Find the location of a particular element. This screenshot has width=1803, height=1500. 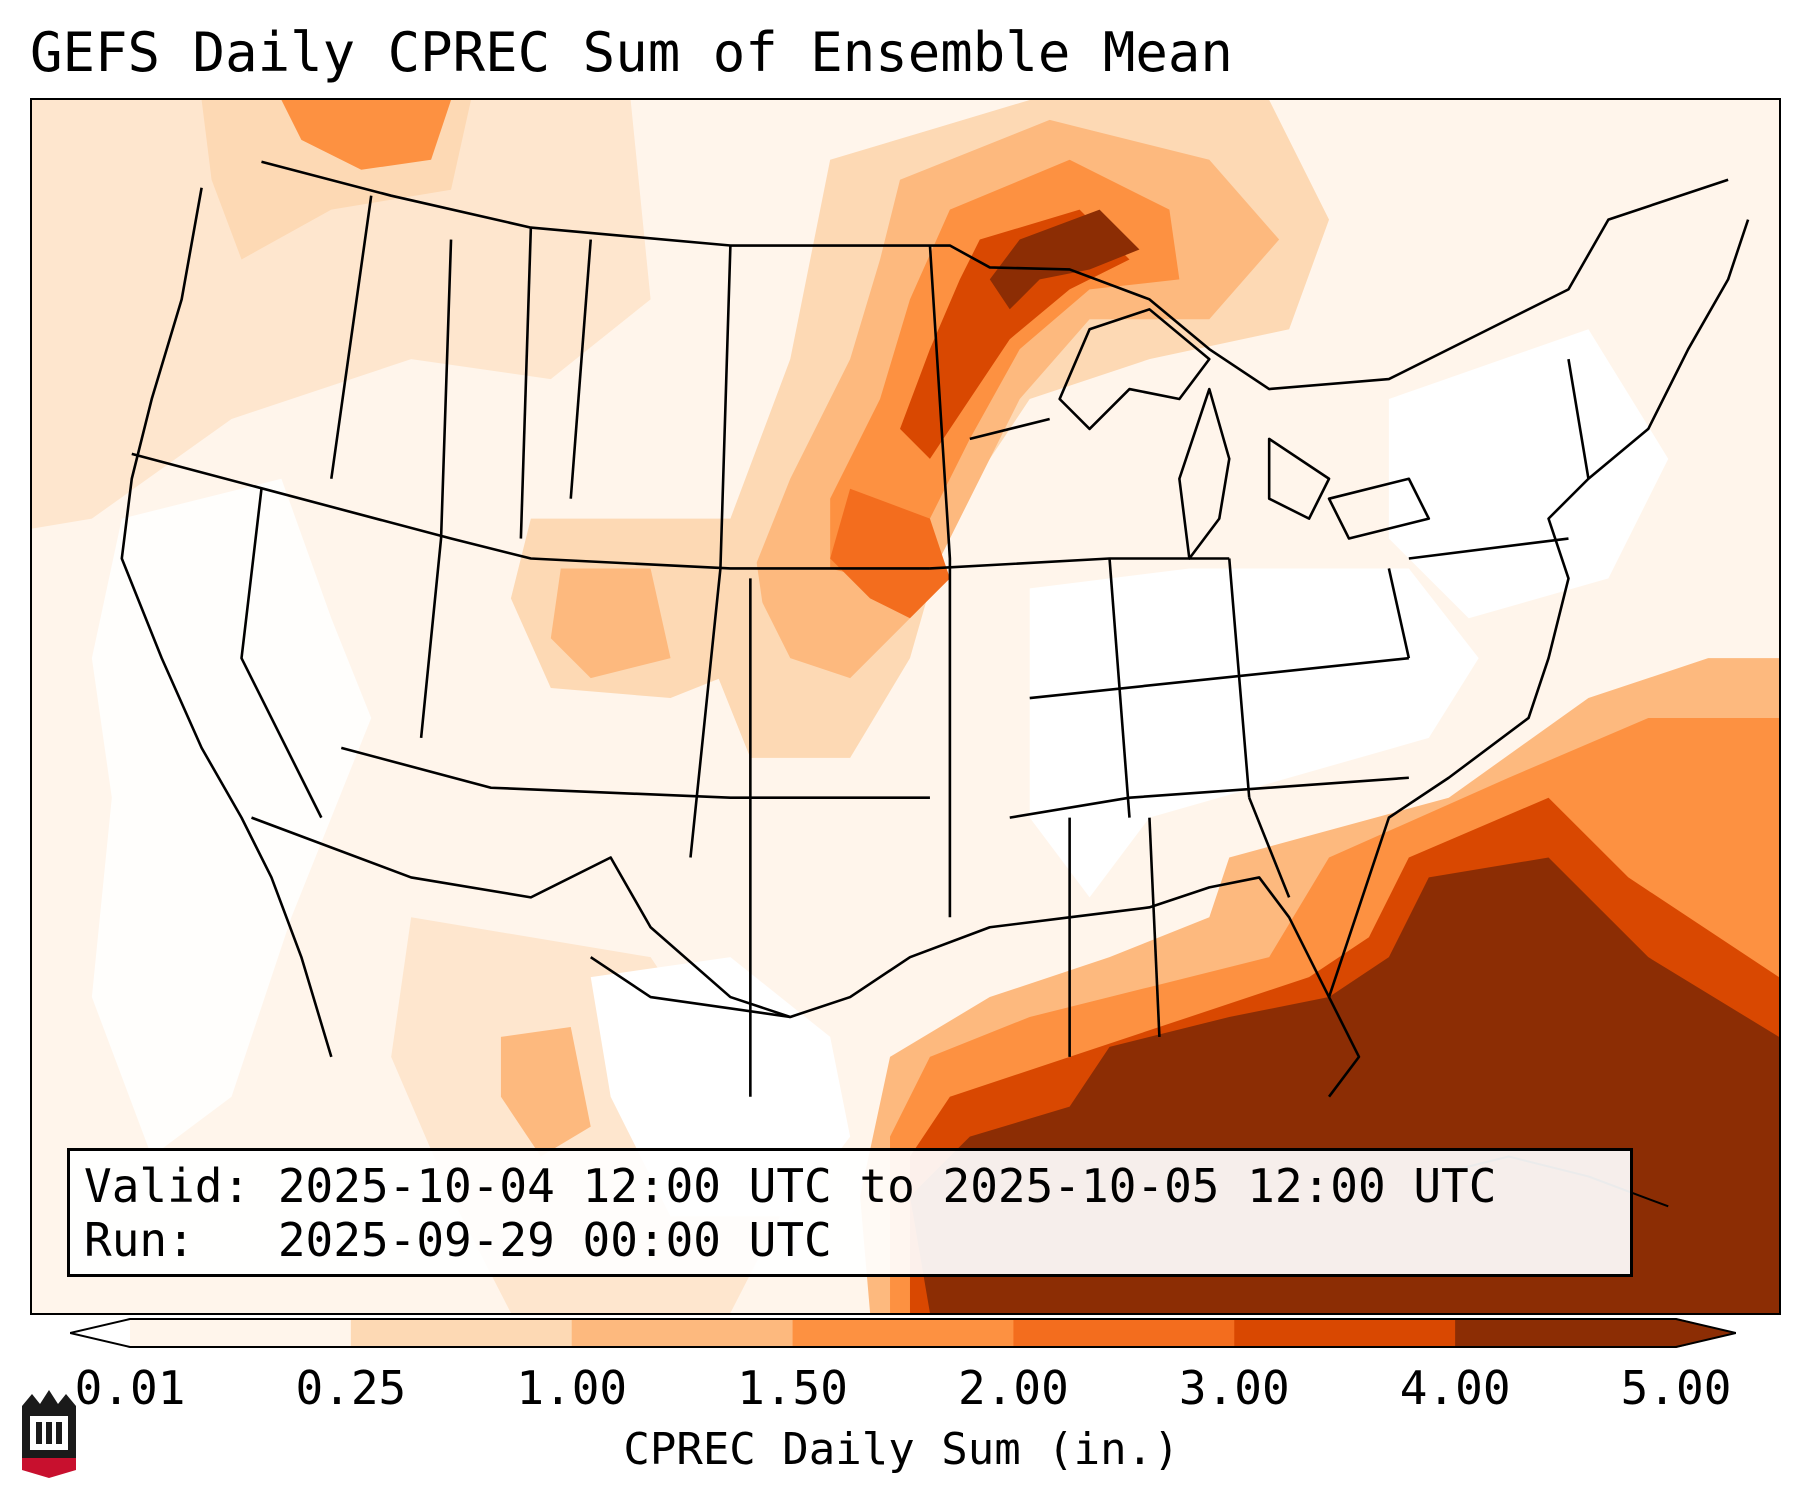

colorbar-outline is located at coordinates (903, 1333).